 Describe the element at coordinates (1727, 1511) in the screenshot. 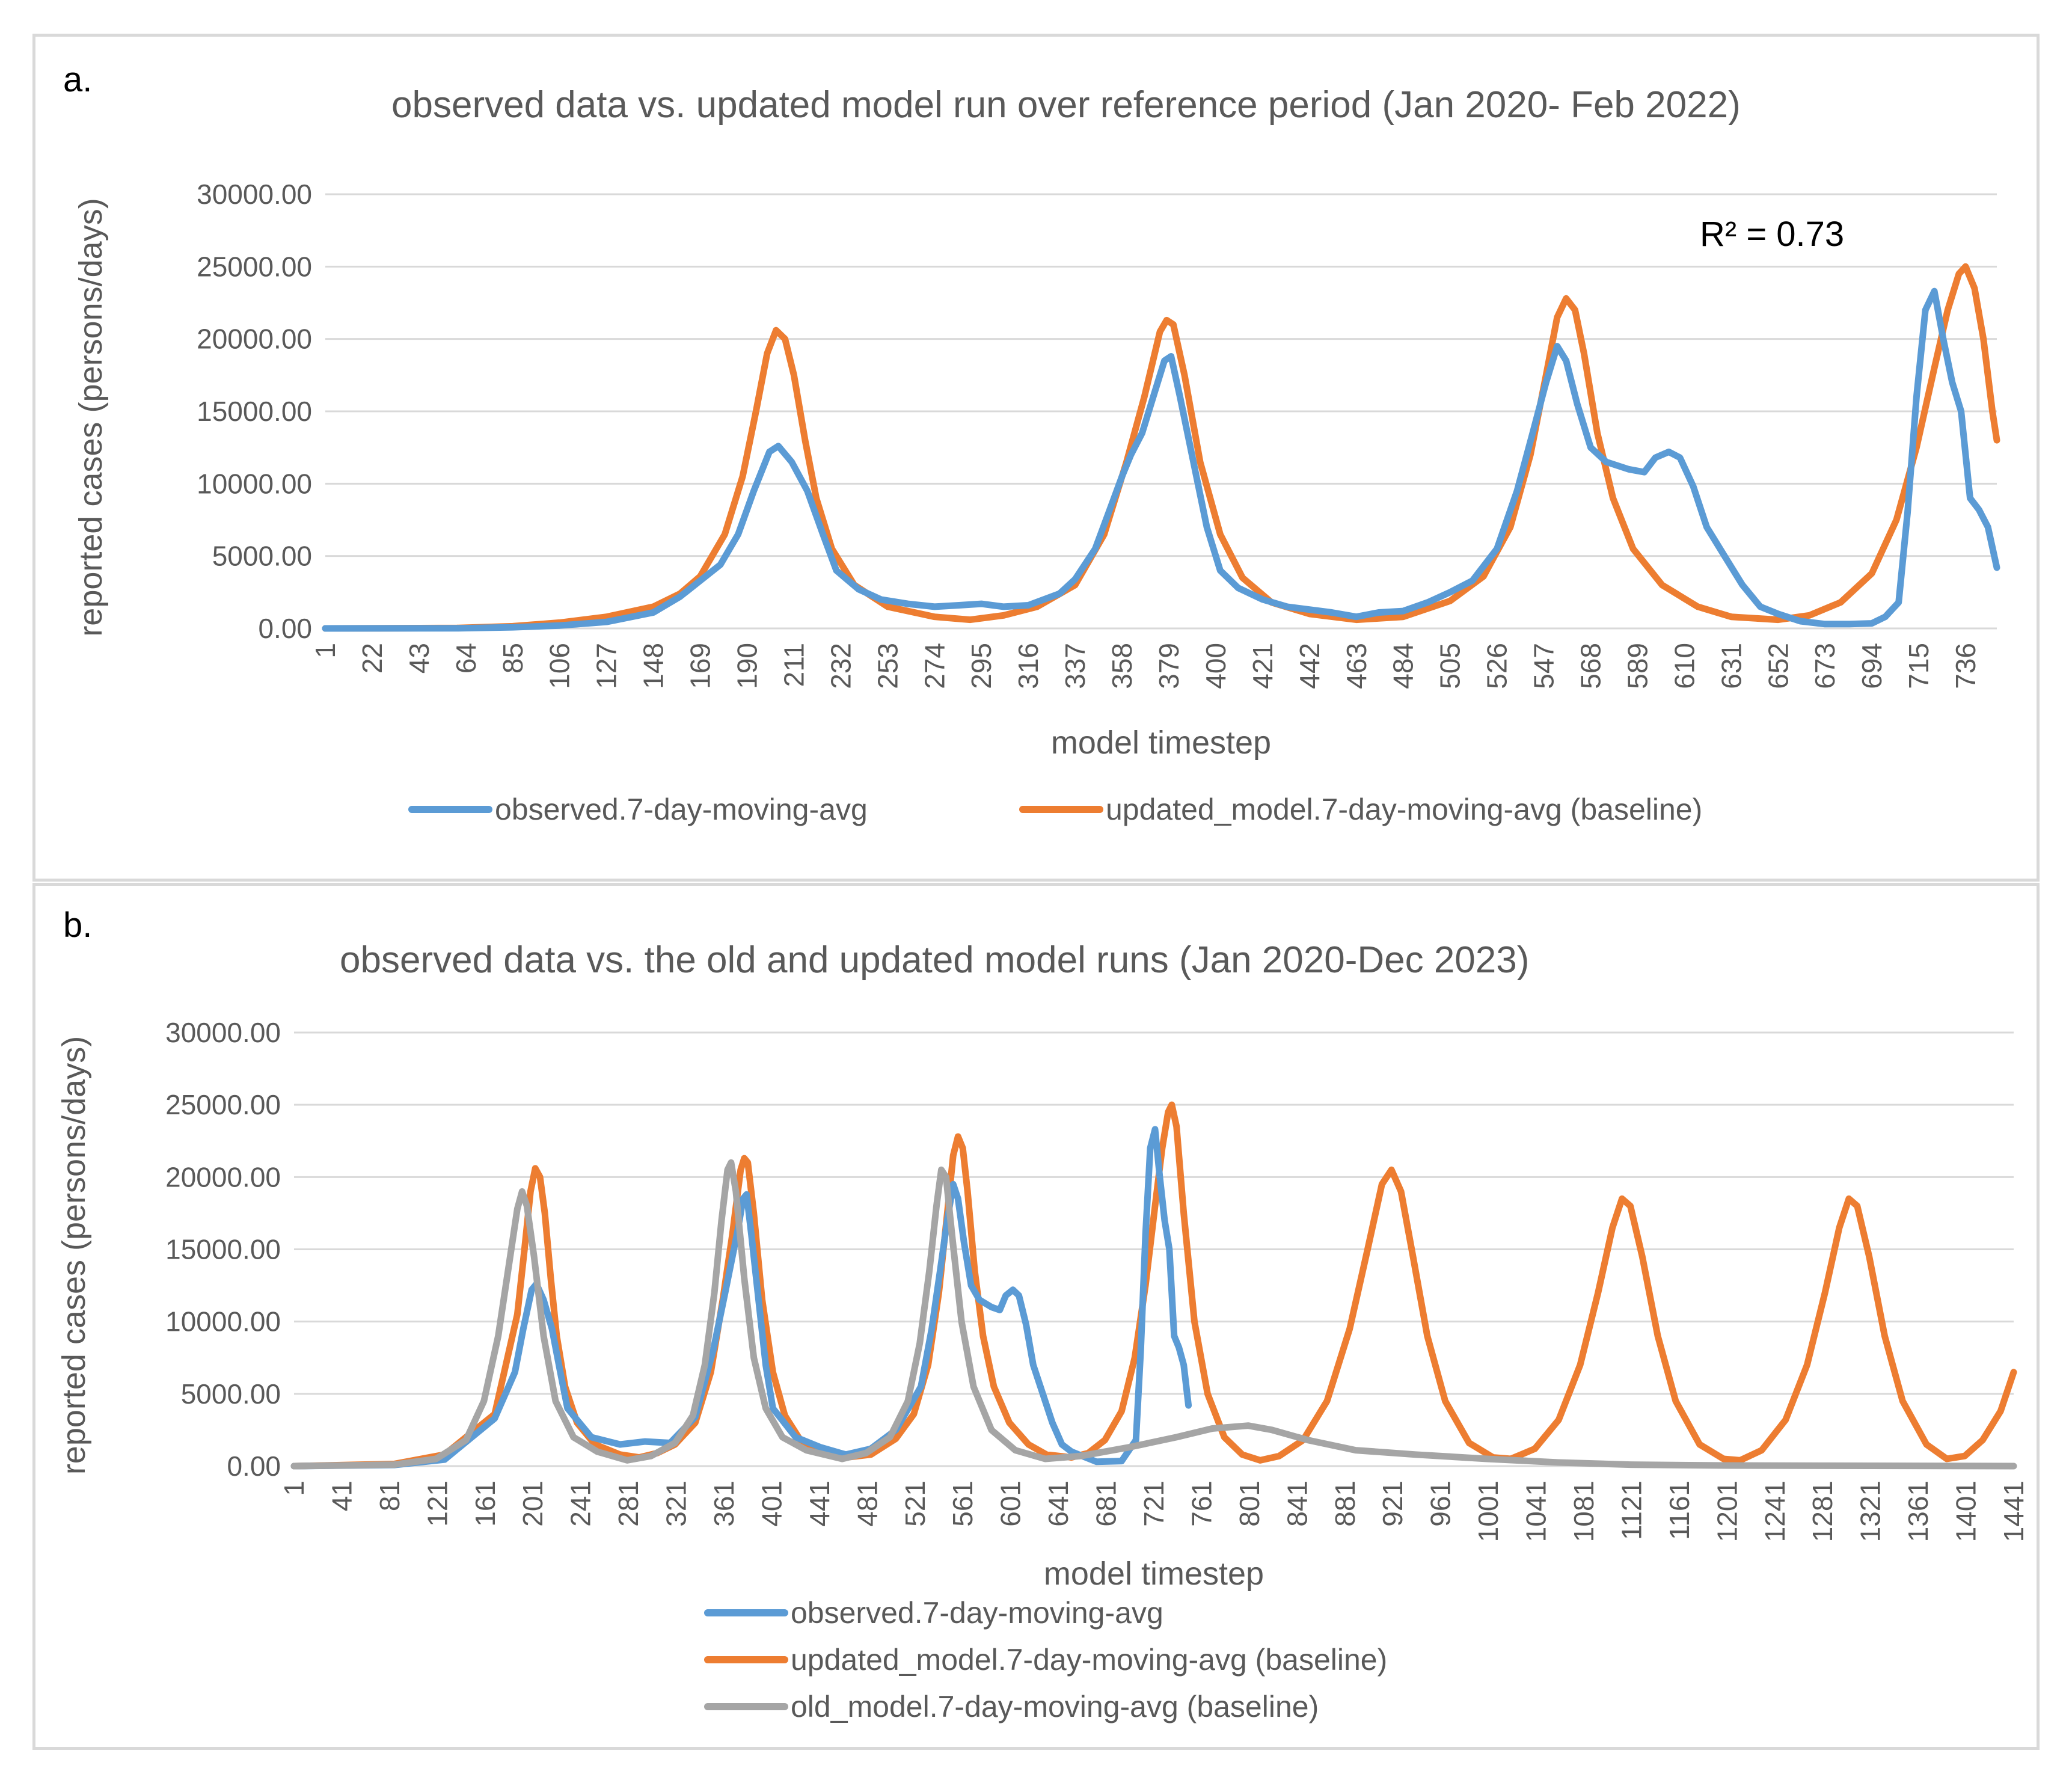

I see `x-tick-label: 1201` at that location.